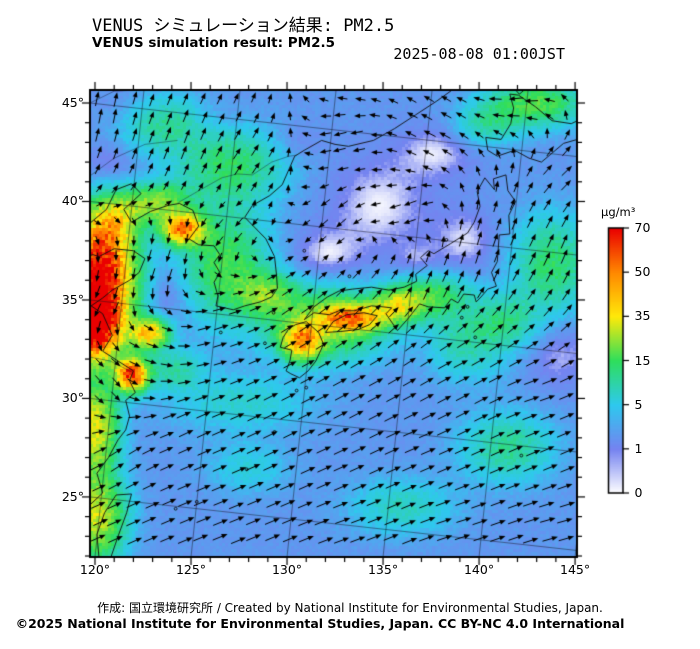 The width and height of the screenshot is (700, 649). What do you see at coordinates (642, 227) in the screenshot?
I see `colorbar-tick-label: 70` at bounding box center [642, 227].